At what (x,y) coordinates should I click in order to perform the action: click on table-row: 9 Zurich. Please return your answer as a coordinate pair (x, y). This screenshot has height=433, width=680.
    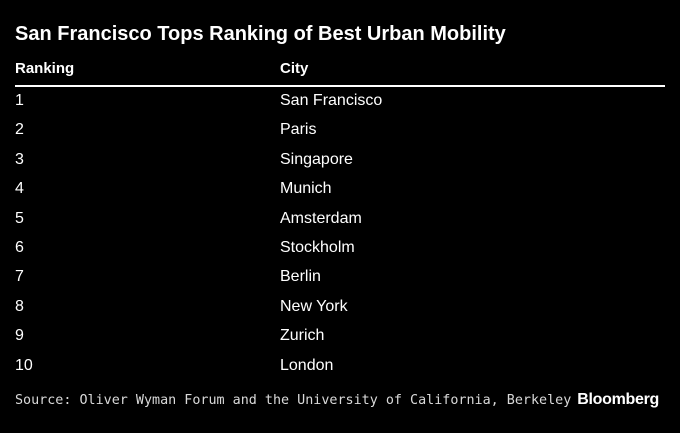
    Looking at the image, I should click on (340, 336).